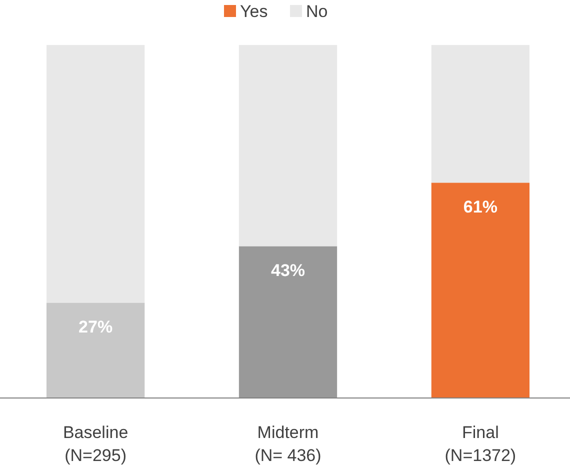 This screenshot has height=471, width=570. Describe the element at coordinates (480, 444) in the screenshot. I see `x-tick-label: Final (N=1372)` at that location.